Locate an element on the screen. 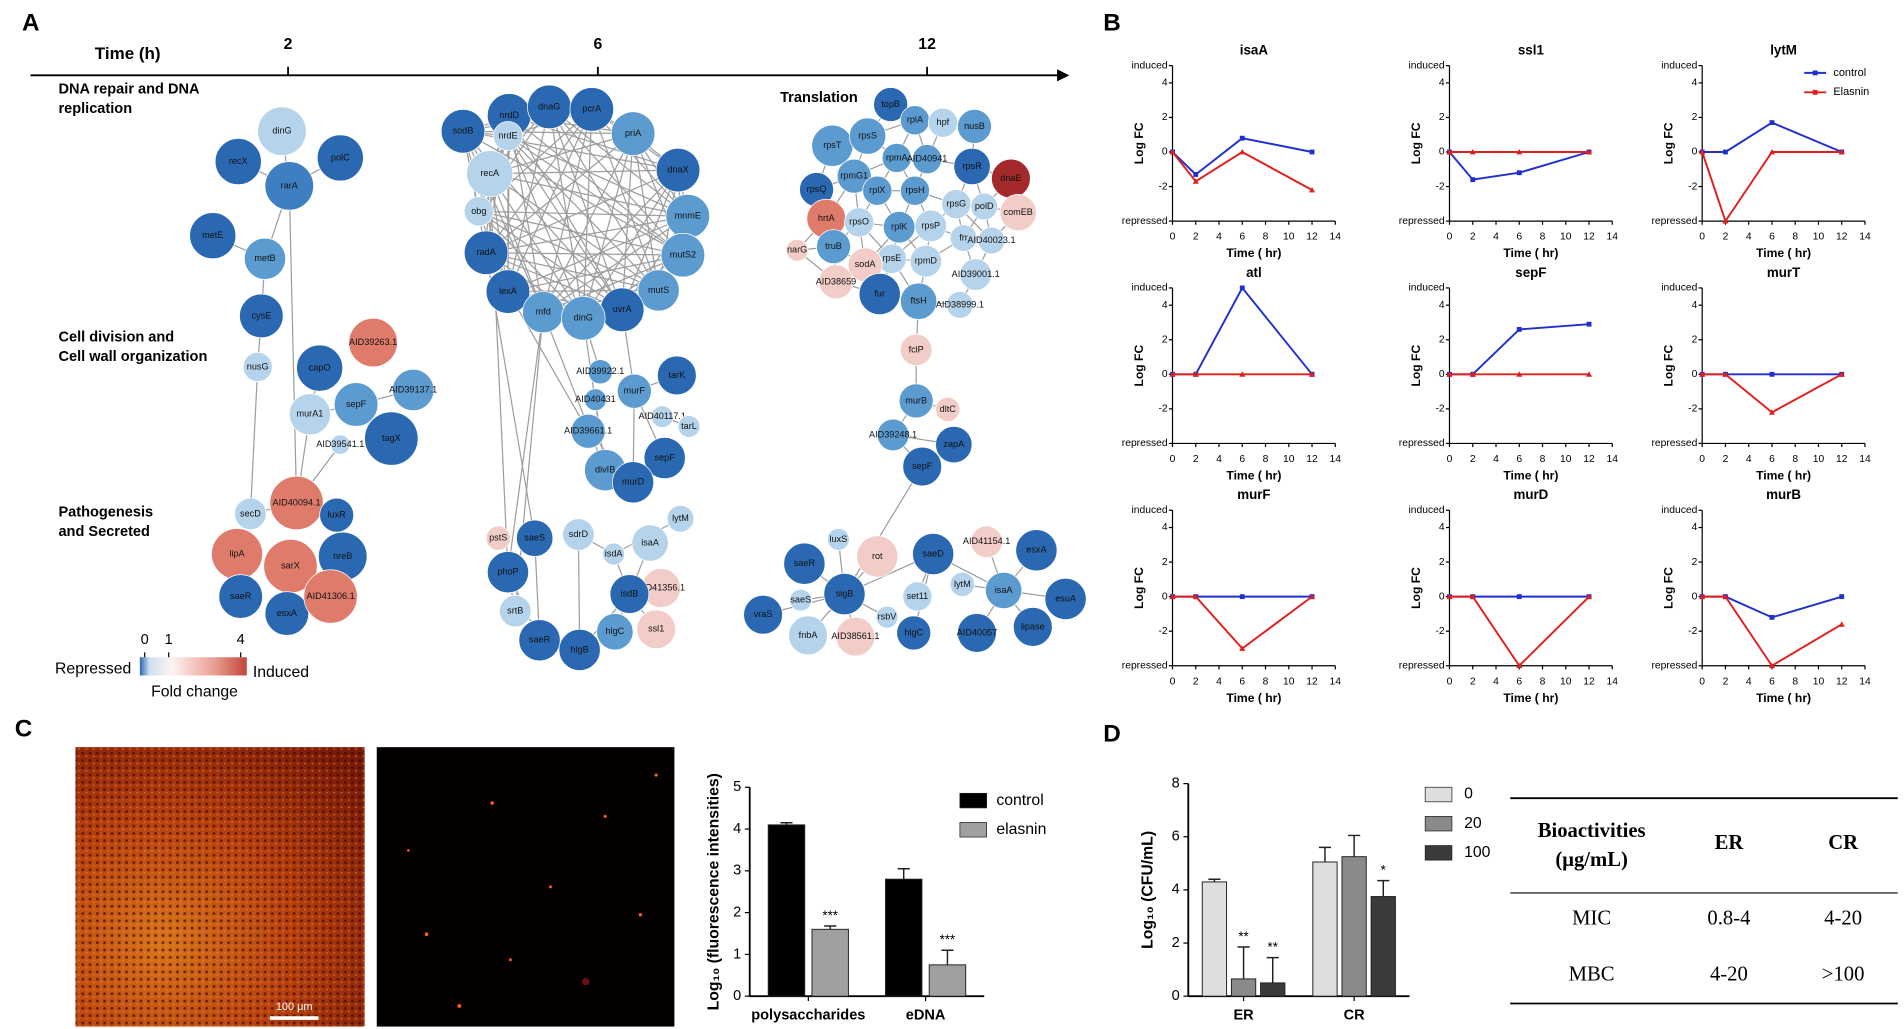 This screenshot has width=1904, height=1029. node-label: lytM is located at coordinates (962, 584).